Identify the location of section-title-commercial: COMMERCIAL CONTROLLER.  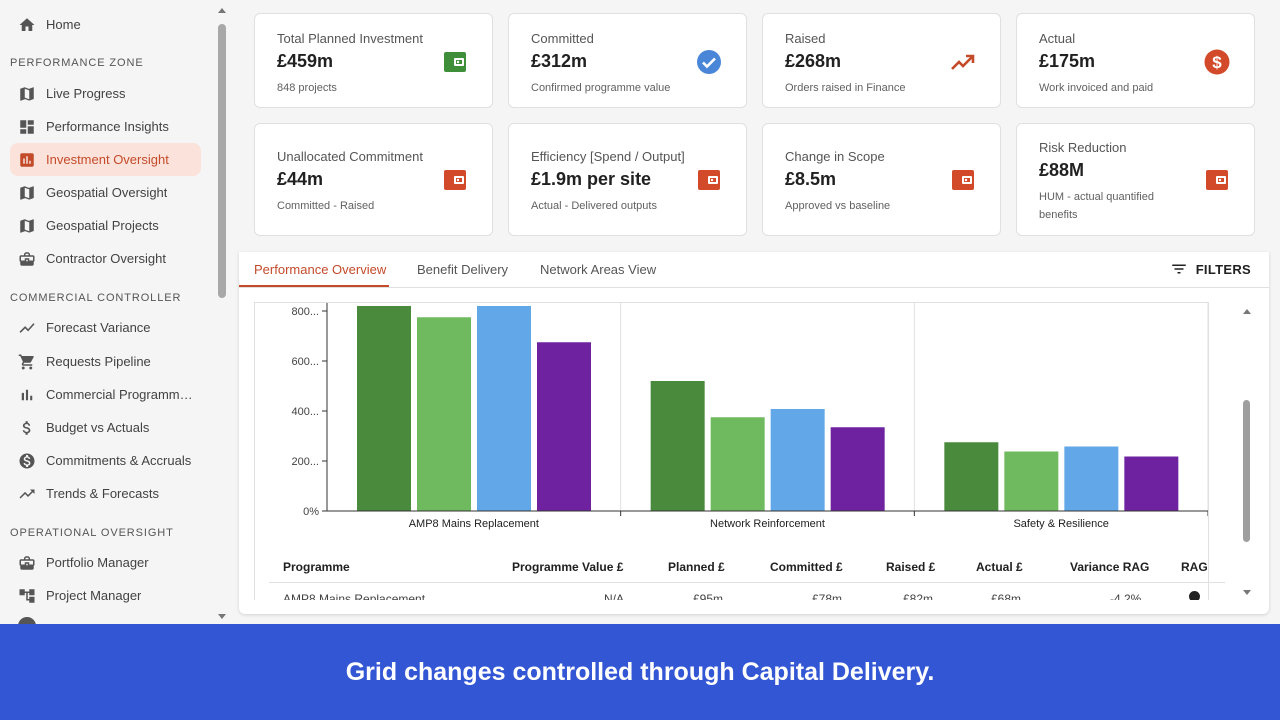
(96, 298).